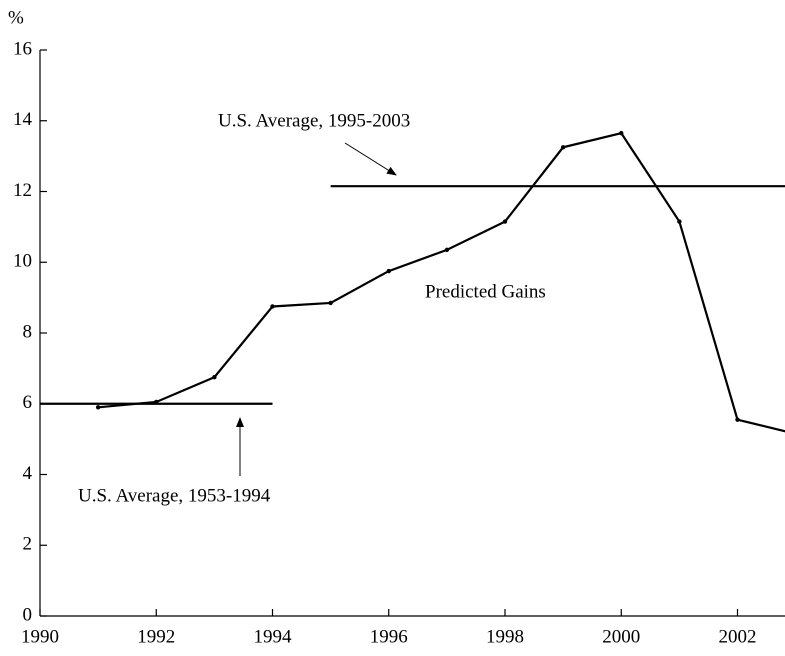 The height and width of the screenshot is (656, 785). I want to click on x-tick-label: 1994, so click(273, 636).